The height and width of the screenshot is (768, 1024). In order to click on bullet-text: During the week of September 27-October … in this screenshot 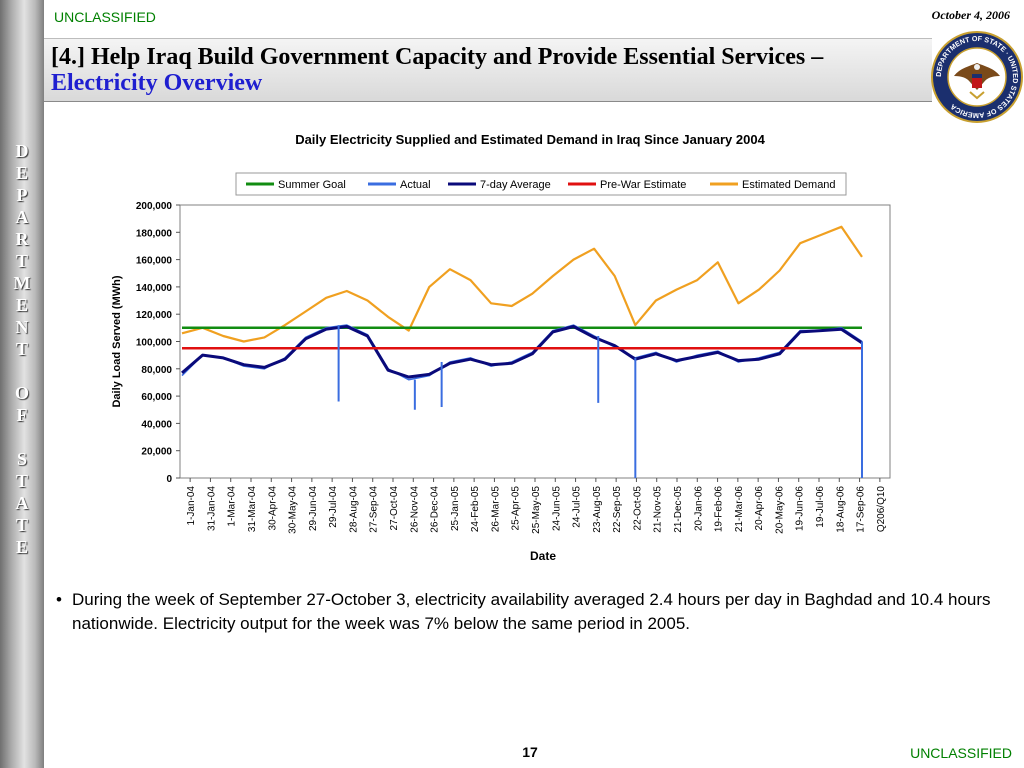, I will do `click(531, 611)`.